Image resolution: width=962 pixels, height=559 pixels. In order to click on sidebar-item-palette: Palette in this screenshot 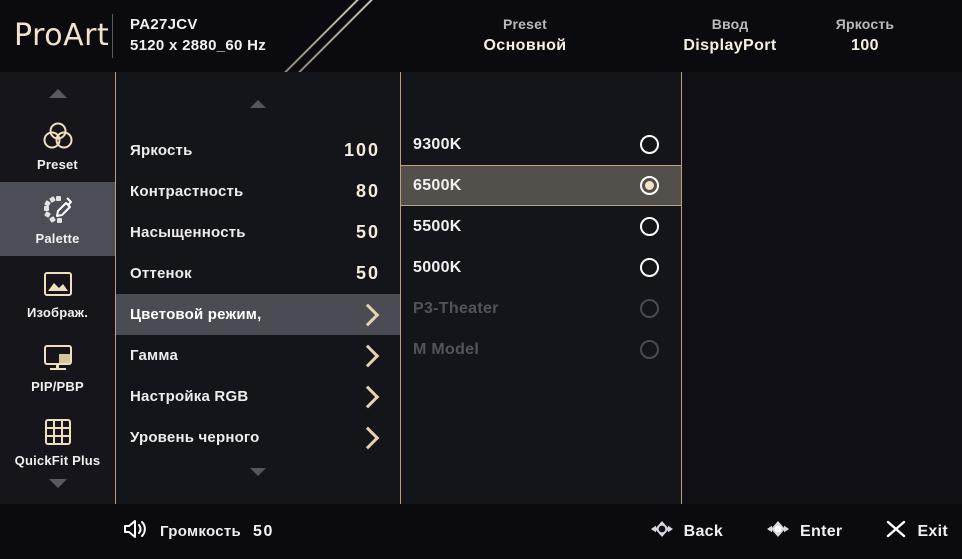, I will do `click(57, 219)`.